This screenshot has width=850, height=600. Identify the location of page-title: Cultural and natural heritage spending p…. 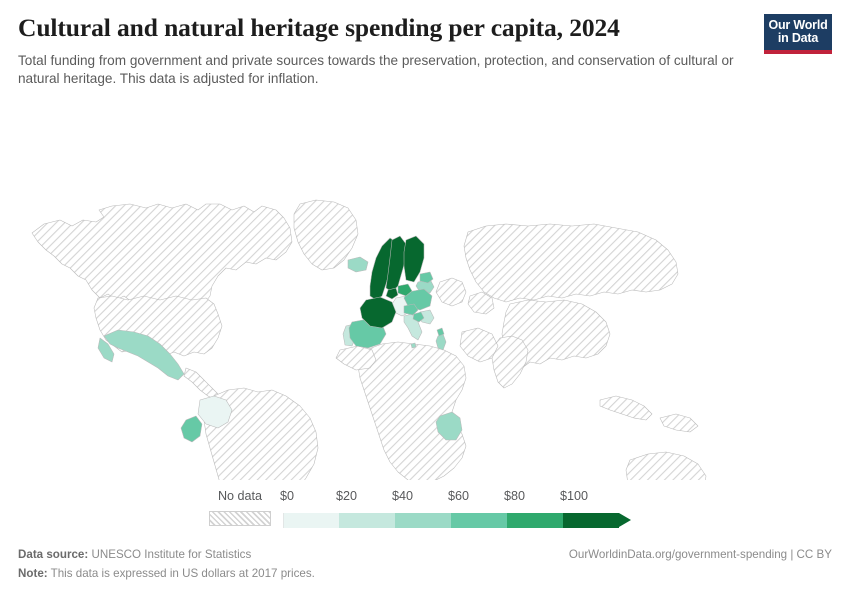
(319, 27).